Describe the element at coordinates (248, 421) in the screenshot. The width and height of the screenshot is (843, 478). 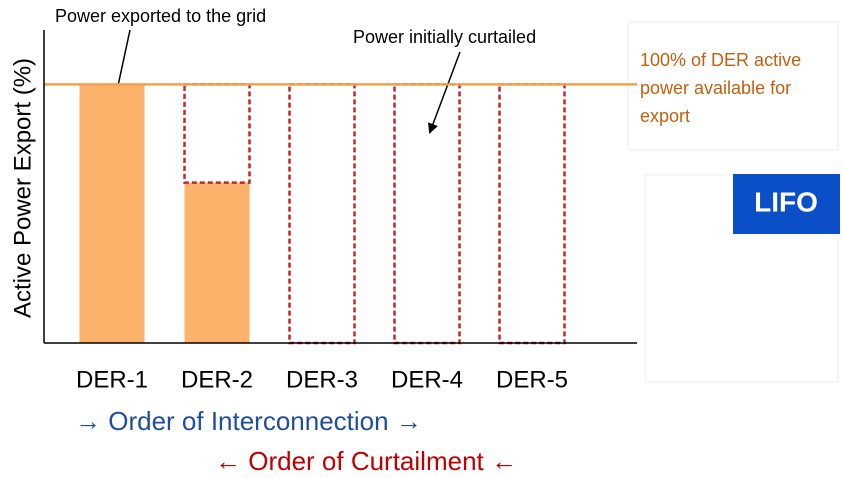
I see `interconnection-order: → Order of Interconnection →` at that location.